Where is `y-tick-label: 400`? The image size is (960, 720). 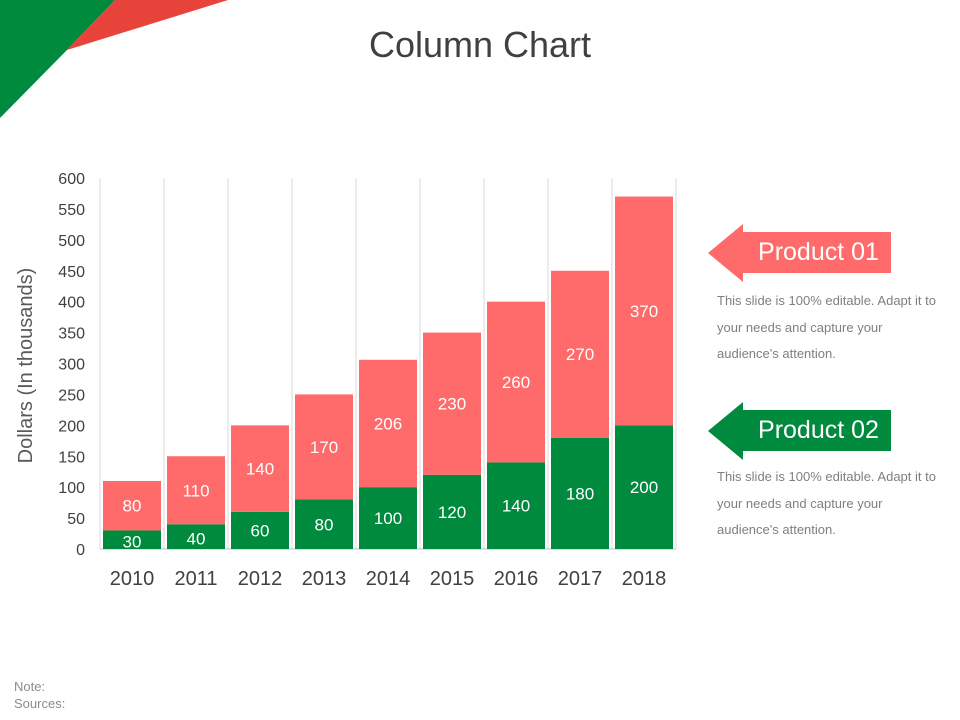 y-tick-label: 400 is located at coordinates (71, 303).